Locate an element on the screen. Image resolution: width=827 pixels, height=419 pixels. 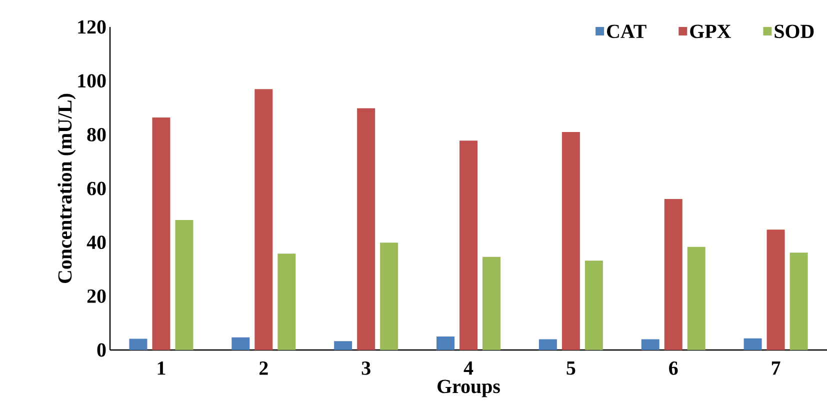
legend-label: CAT is located at coordinates (626, 31).